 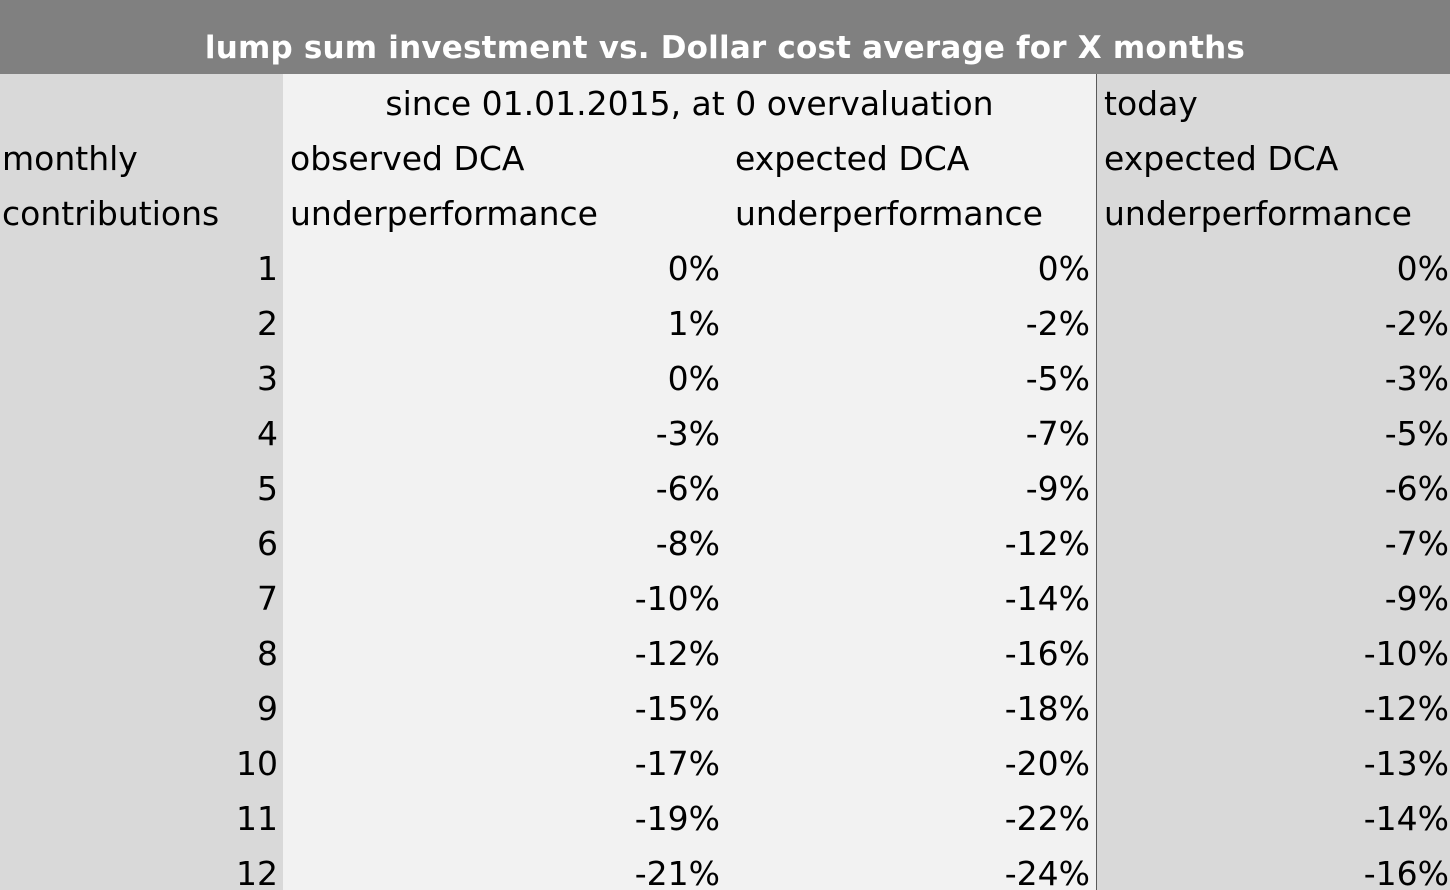 I want to click on cell-today: -13%, so click(x=1406, y=763).